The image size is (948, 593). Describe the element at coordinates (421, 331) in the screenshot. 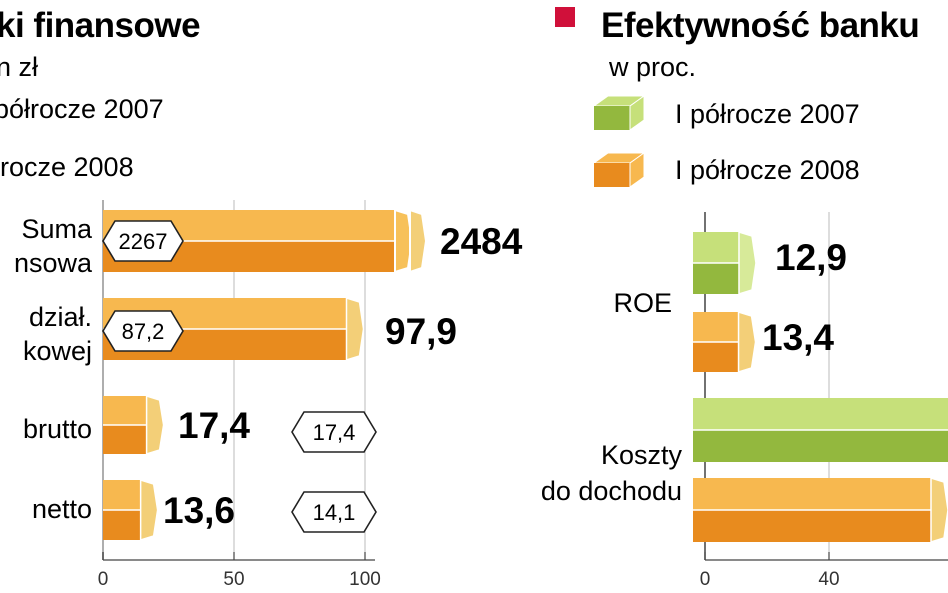

I see `left-value-wynik-2008: 97,9` at that location.